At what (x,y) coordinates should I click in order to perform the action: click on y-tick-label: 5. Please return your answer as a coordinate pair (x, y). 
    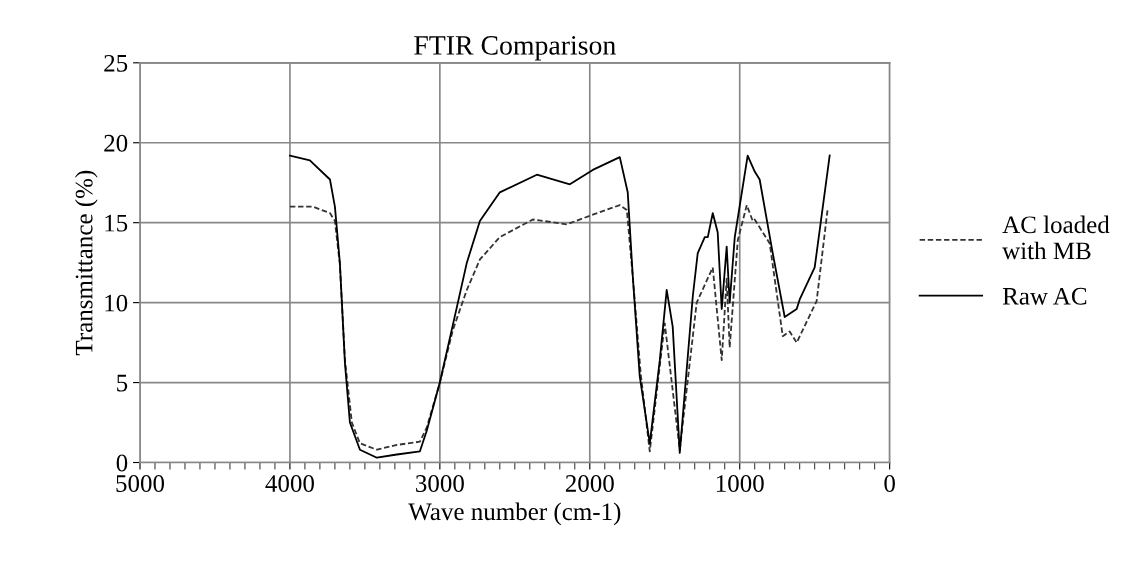
    Looking at the image, I should click on (122, 383).